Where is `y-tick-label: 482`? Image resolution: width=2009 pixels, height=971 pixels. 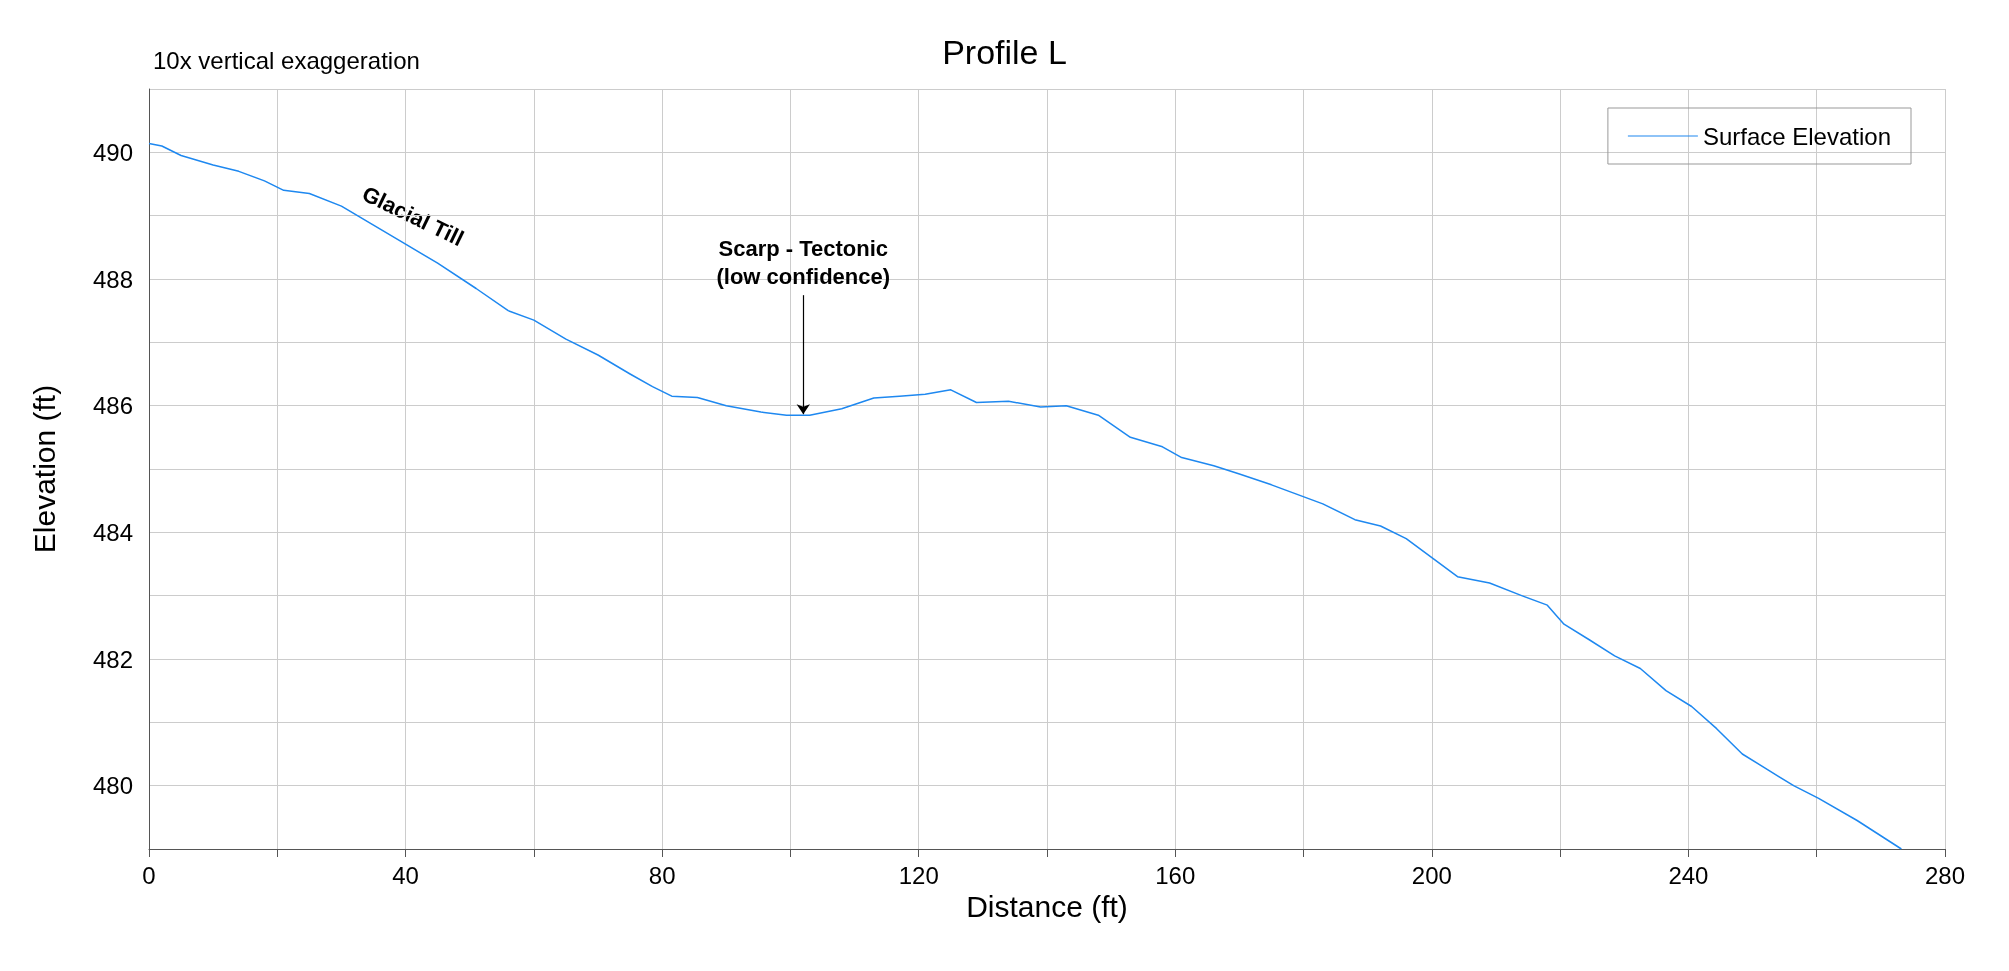
y-tick-label: 482 is located at coordinates (112, 659).